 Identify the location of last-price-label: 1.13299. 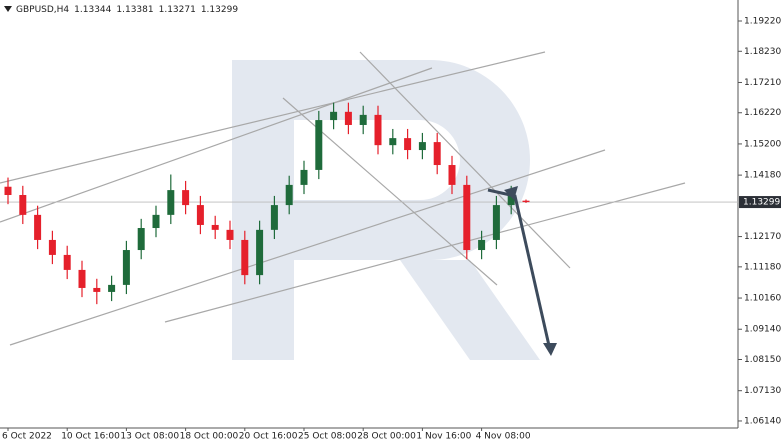
(761, 203).